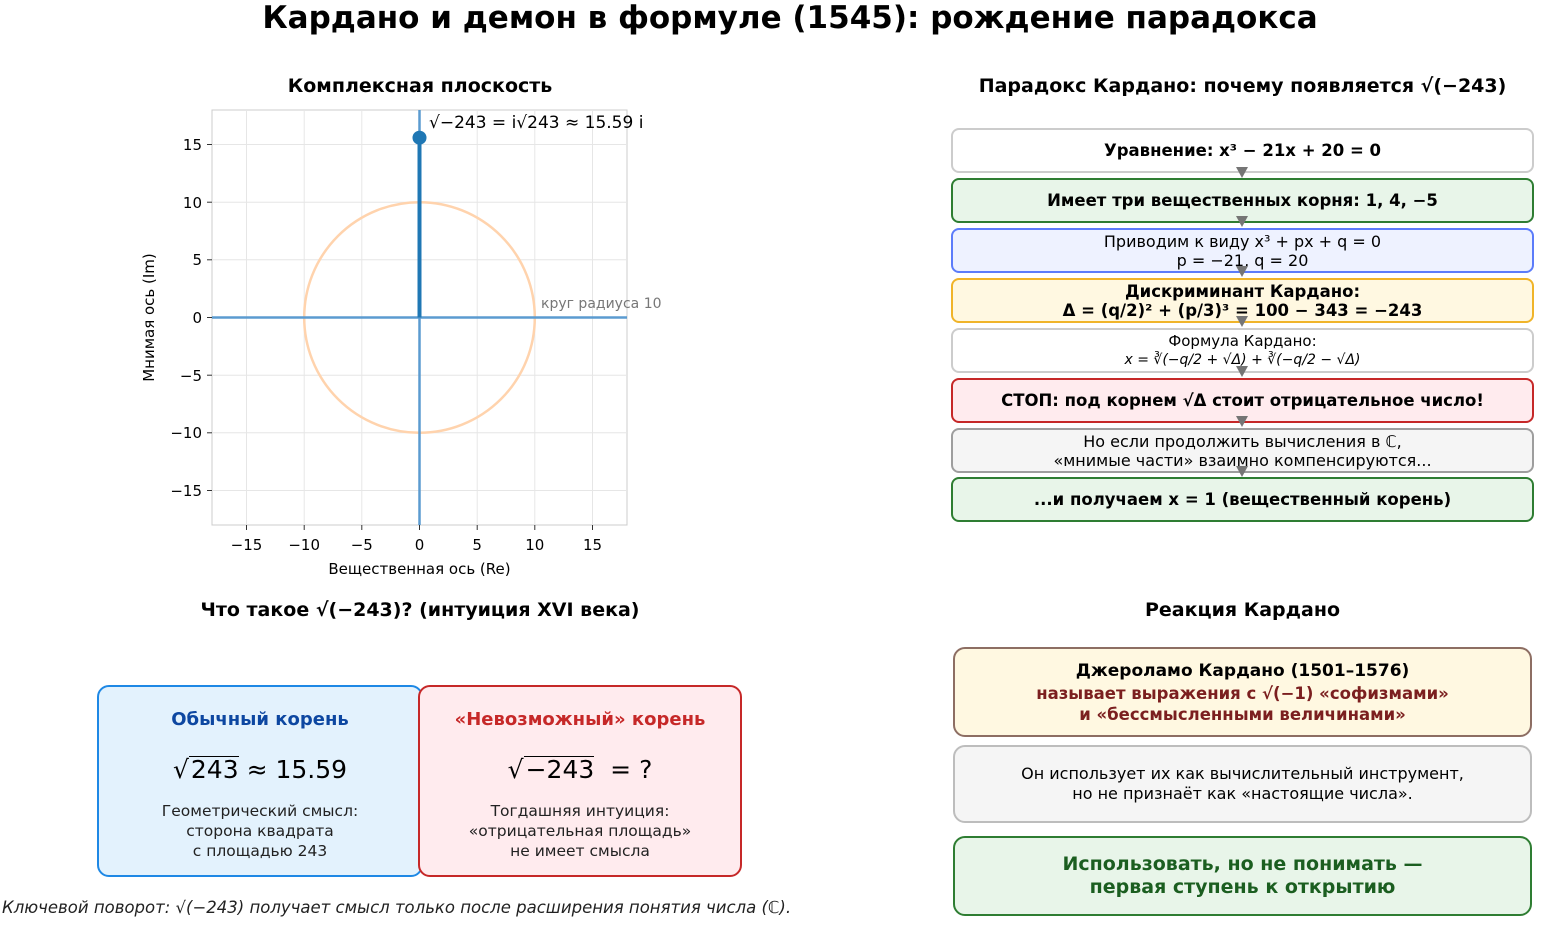  What do you see at coordinates (149, 317) in the screenshot?
I see `y-axis-label: Мнимая ось (Im)` at bounding box center [149, 317].